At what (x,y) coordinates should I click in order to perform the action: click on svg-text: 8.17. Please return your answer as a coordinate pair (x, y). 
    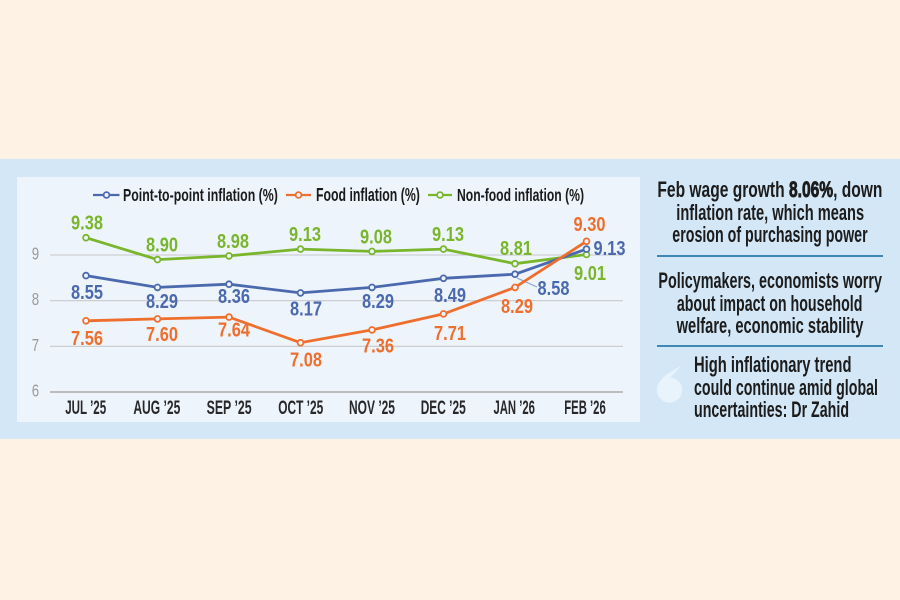
    Looking at the image, I should click on (306, 308).